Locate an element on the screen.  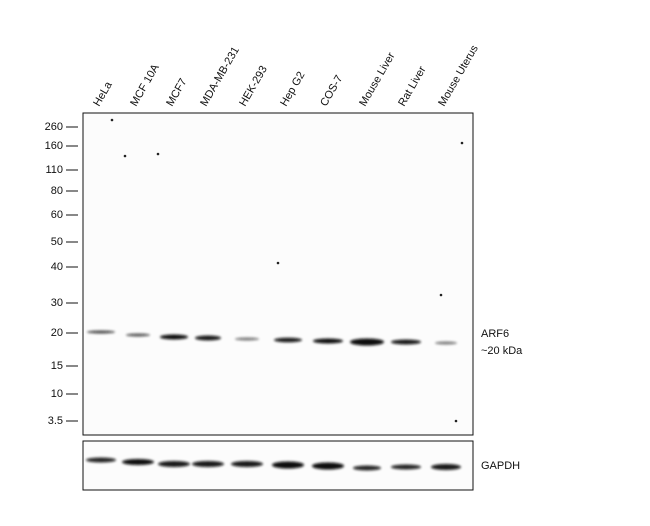
lane-label: MDA-MB-231 is located at coordinates (220, 77).